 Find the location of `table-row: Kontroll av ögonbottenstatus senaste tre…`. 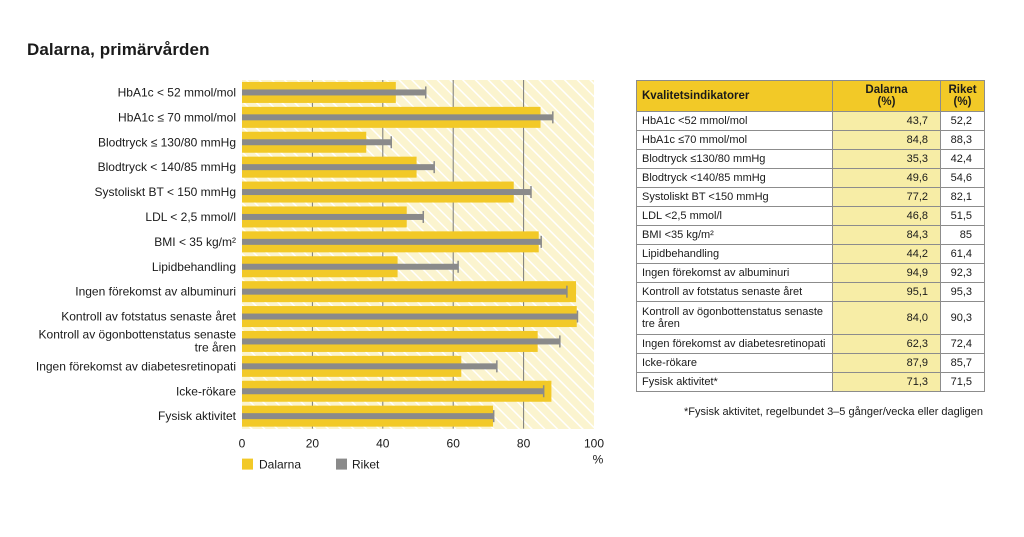

table-row: Kontroll av ögonbottenstatus senaste tre… is located at coordinates (810, 318).